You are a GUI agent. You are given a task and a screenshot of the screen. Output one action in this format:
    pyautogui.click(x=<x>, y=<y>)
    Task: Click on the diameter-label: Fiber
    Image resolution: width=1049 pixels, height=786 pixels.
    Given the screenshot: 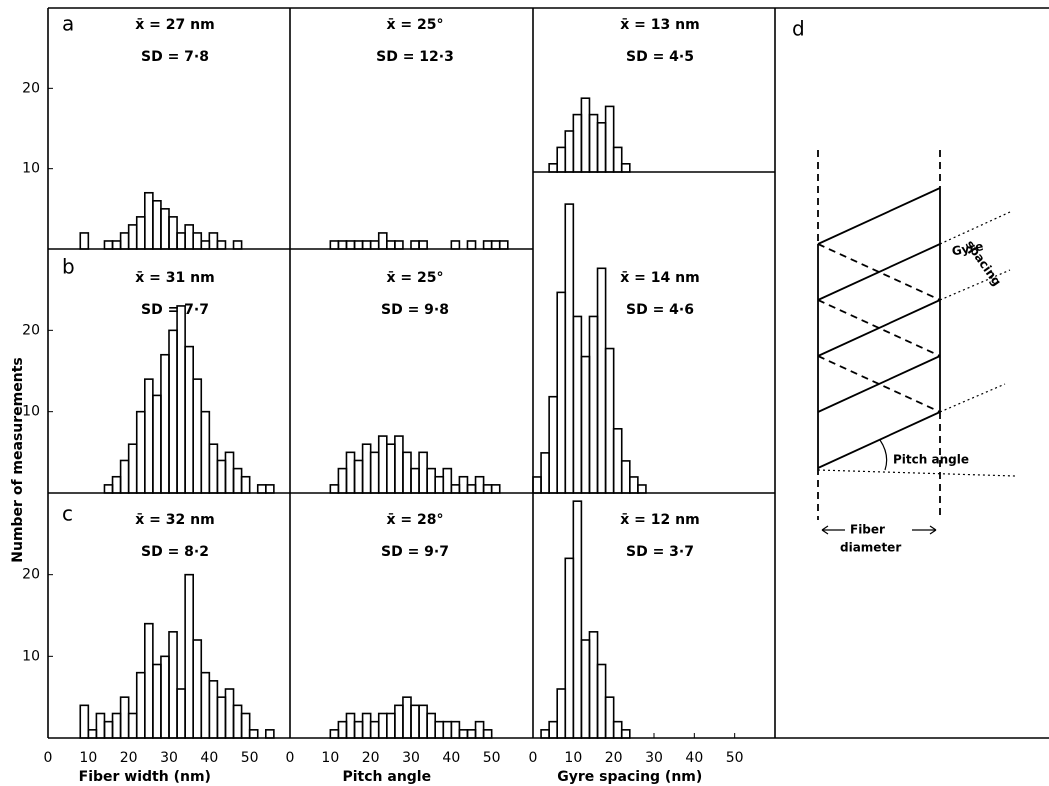 What is the action you would take?
    pyautogui.click(x=867, y=530)
    